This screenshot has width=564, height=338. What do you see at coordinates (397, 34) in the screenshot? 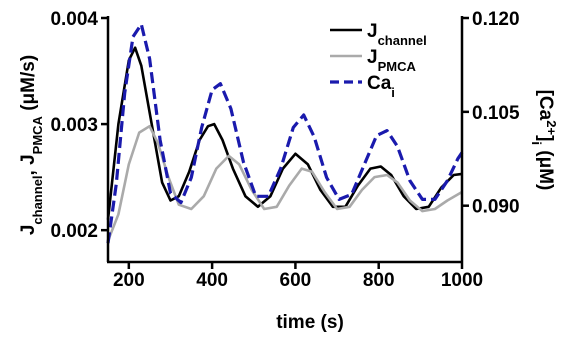
I see `legend-label-jchannel: Jchannel` at bounding box center [397, 34].